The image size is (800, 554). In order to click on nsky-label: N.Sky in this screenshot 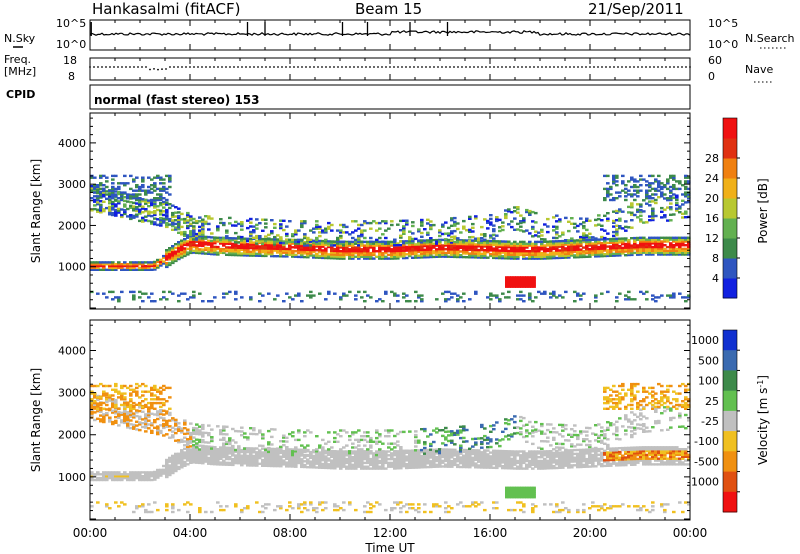, I will do `click(20, 38)`.